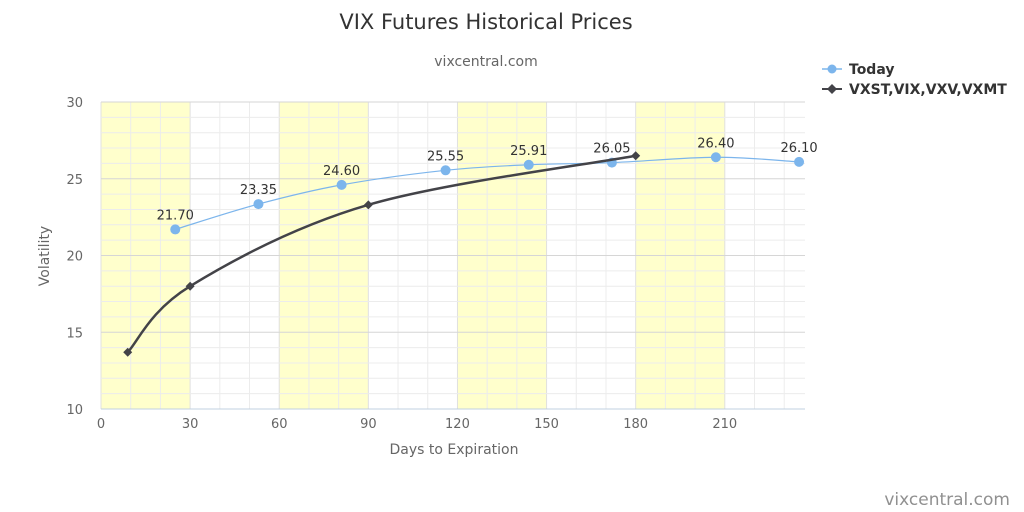  Describe the element at coordinates (279, 424) in the screenshot. I see `x-tick-label-60: 60` at that location.